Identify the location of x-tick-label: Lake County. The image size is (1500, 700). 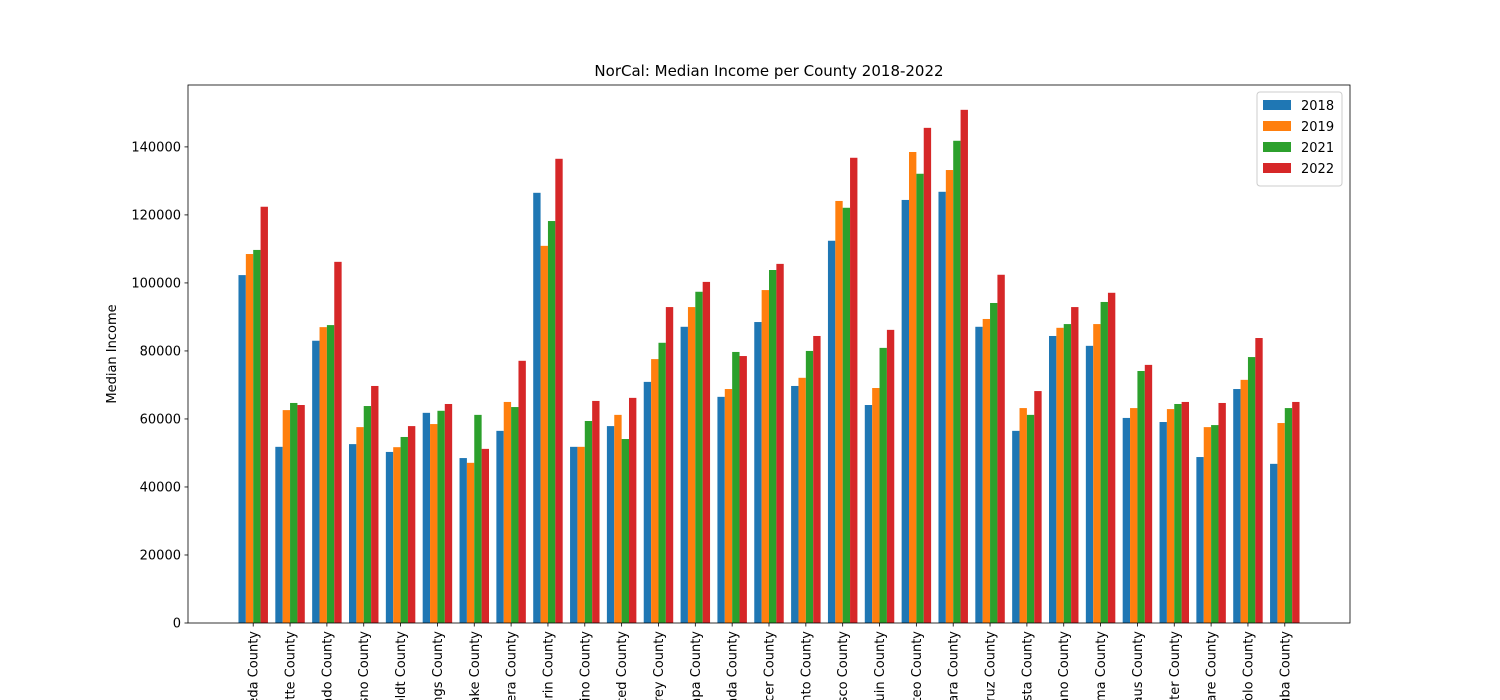
(475, 665).